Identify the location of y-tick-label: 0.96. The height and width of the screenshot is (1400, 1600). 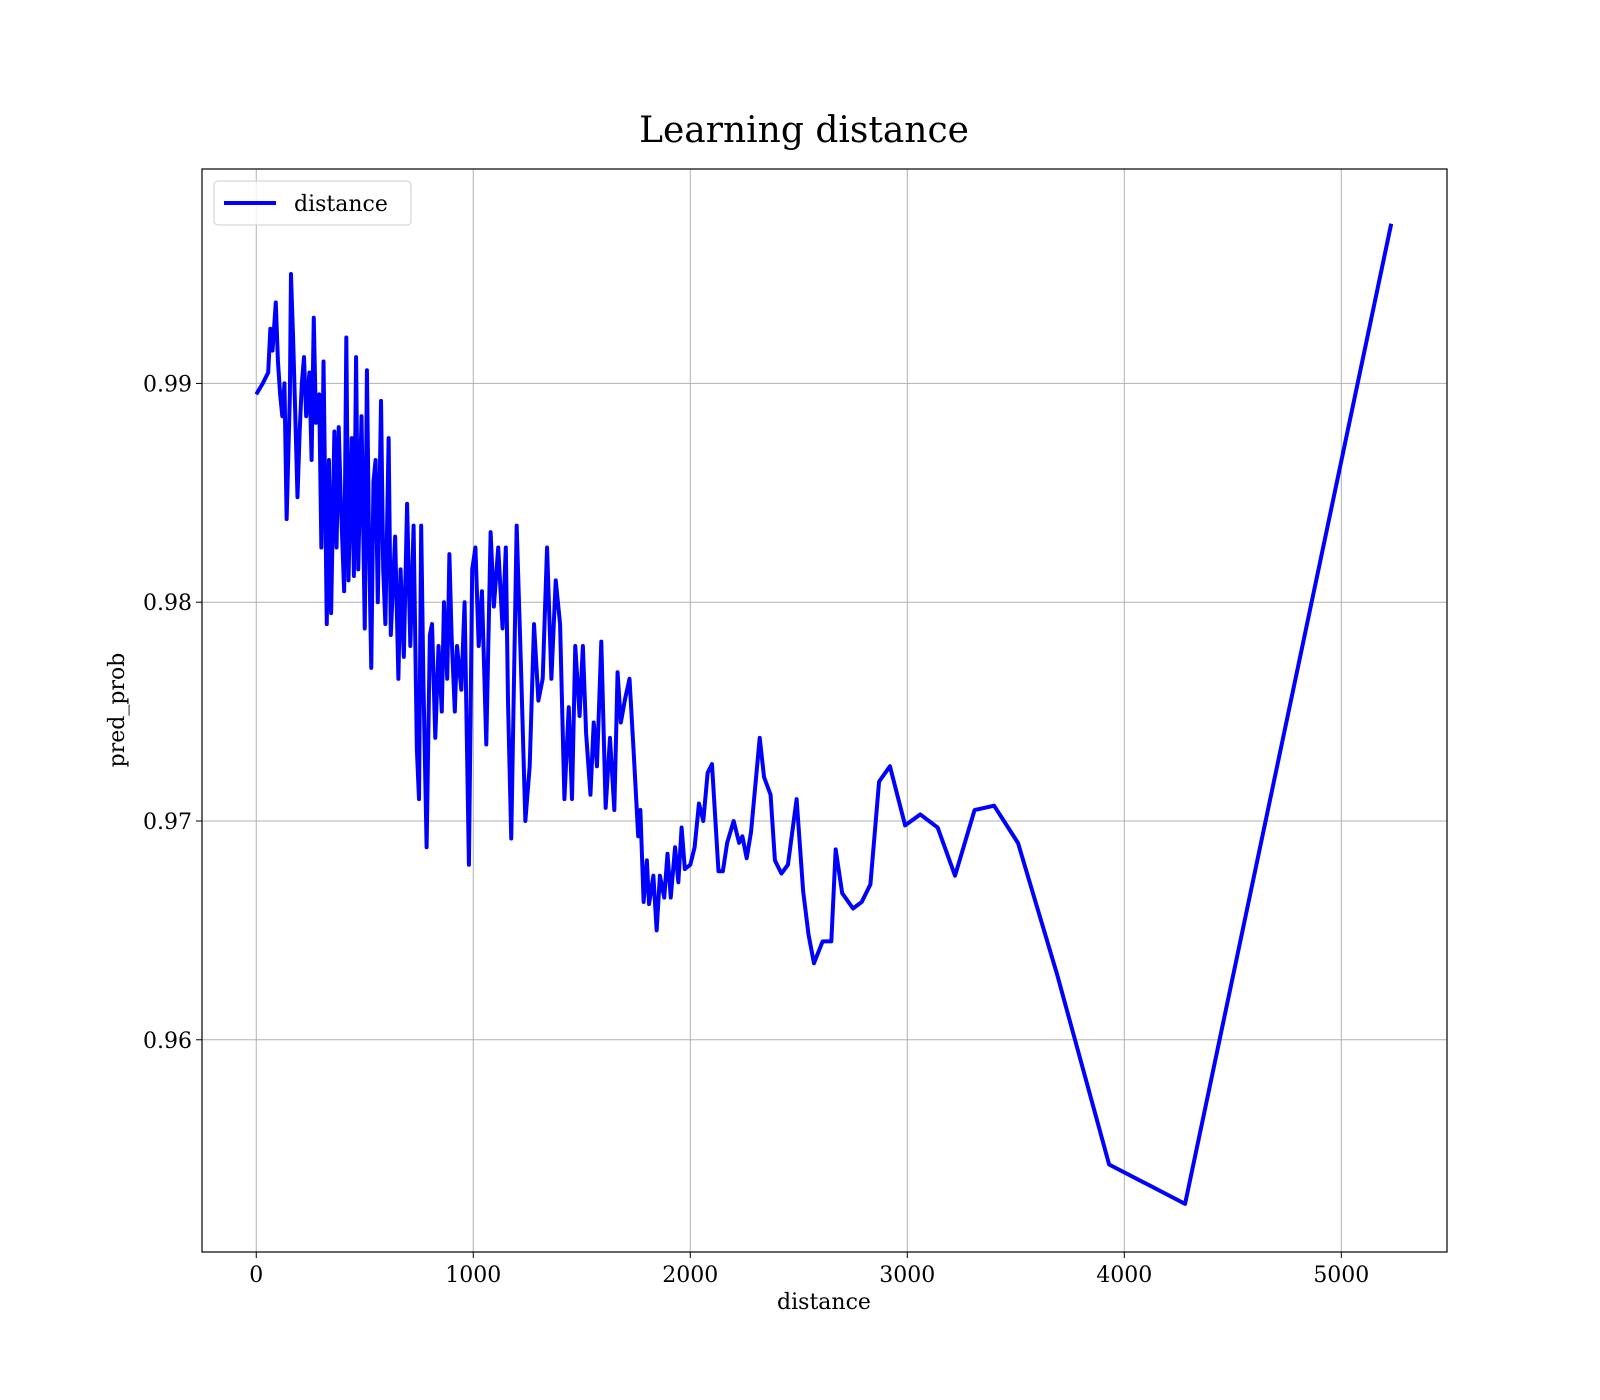
(167, 1041).